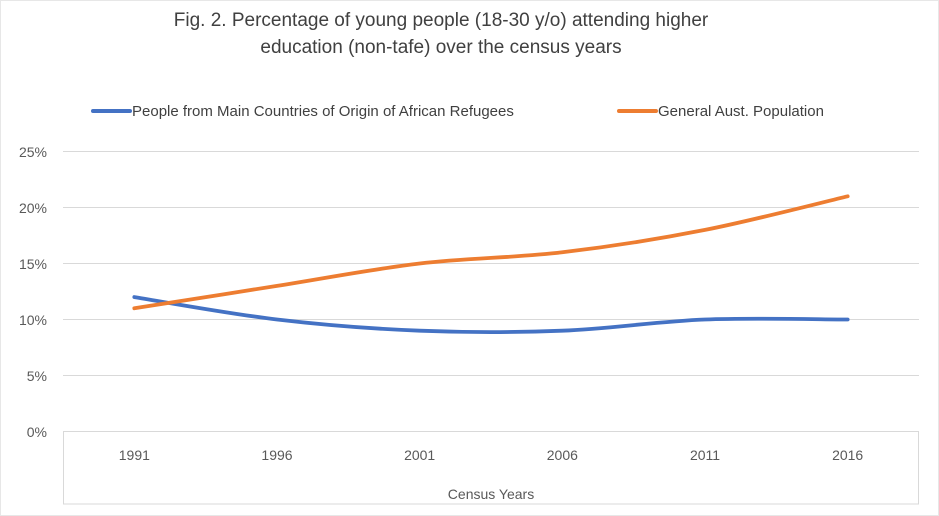 The height and width of the screenshot is (516, 939). I want to click on y-tick-label: 15%, so click(32, 263).